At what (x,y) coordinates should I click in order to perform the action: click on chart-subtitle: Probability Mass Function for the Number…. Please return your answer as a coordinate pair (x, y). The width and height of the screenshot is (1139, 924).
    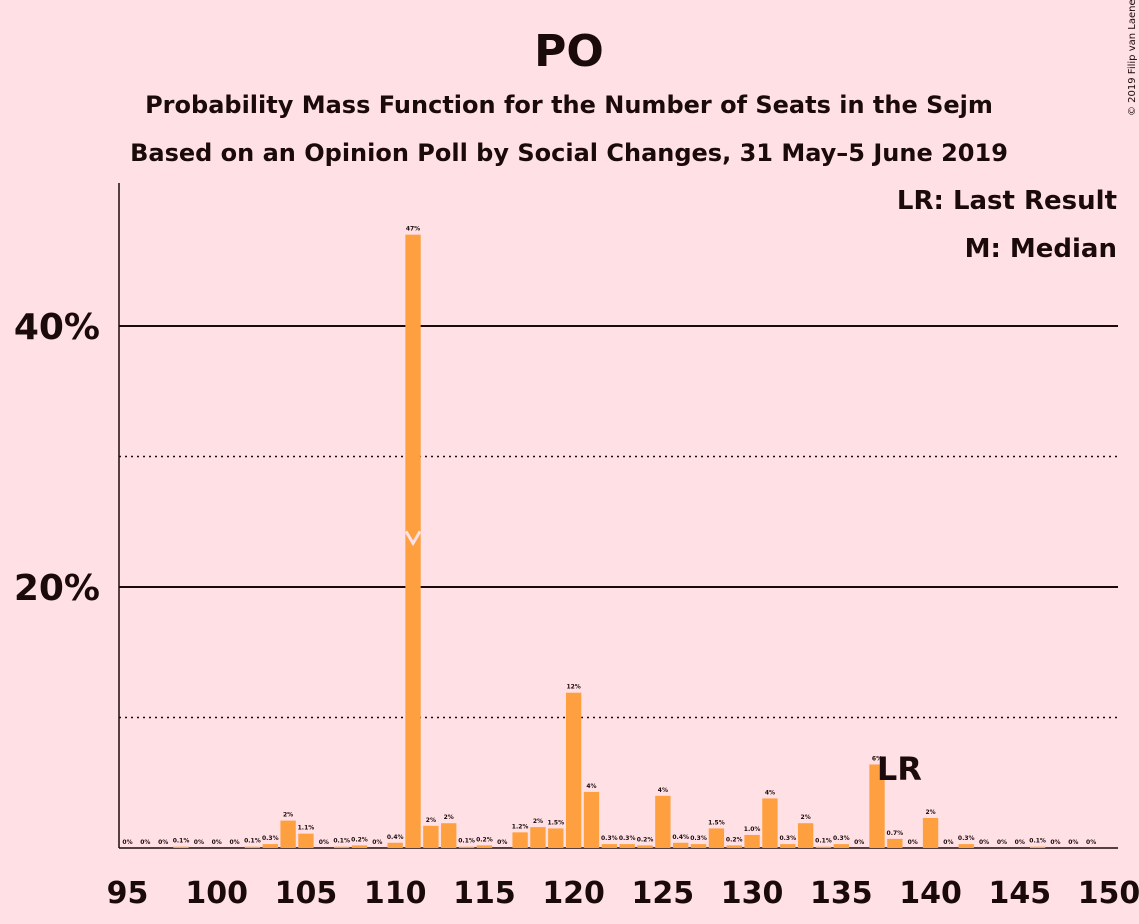
    Looking at the image, I should click on (569, 105).